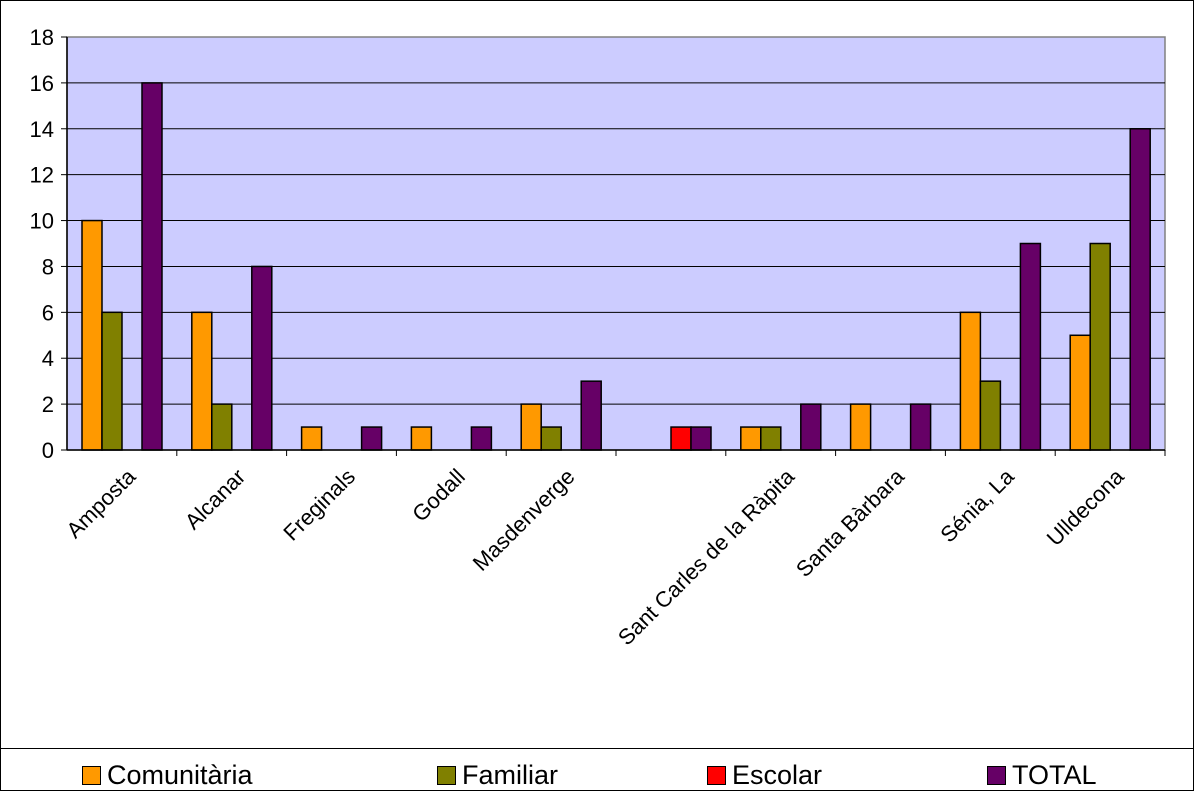 The width and height of the screenshot is (1194, 796). I want to click on legend: Comunitària Familiar Escolar TOTAL, so click(597, 769).